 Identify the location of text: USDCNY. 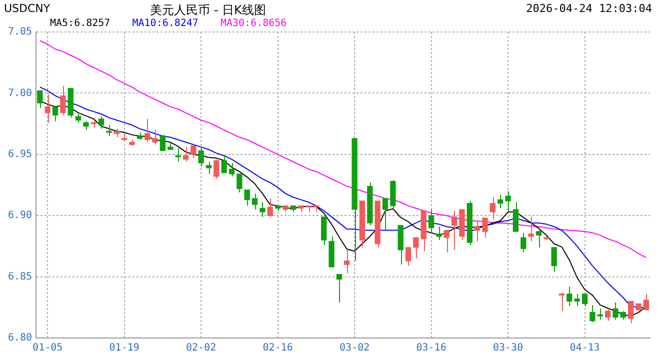
(27, 8).